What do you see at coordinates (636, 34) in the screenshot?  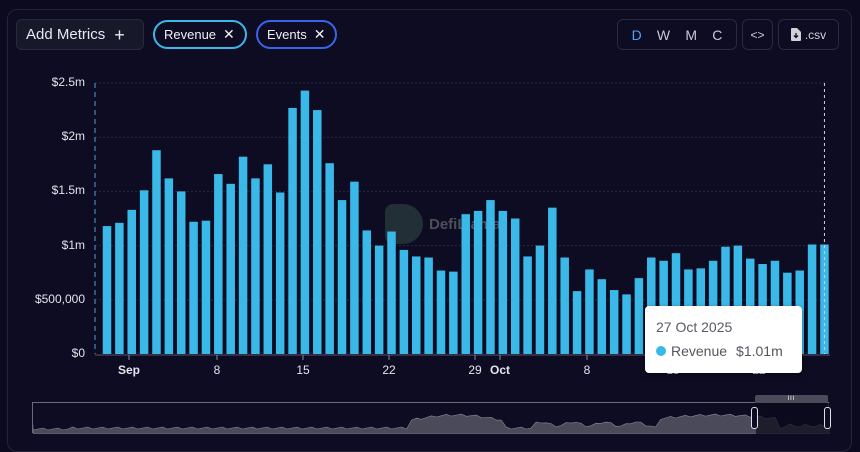 I see `period-daily-button: D` at bounding box center [636, 34].